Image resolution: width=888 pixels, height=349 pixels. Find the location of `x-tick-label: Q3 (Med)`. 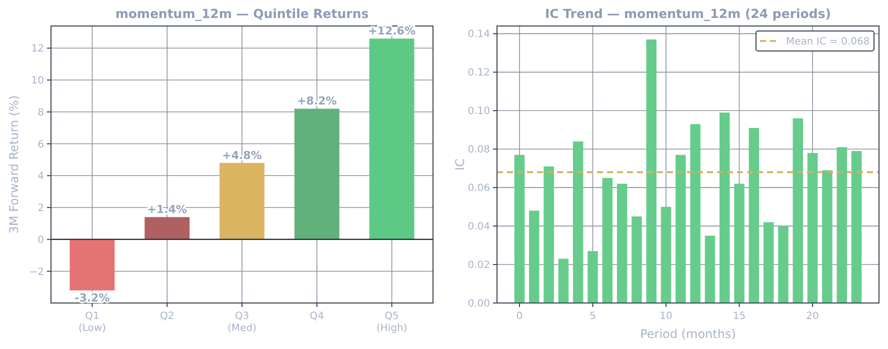

x-tick-label: Q3 (Med) is located at coordinates (242, 322).